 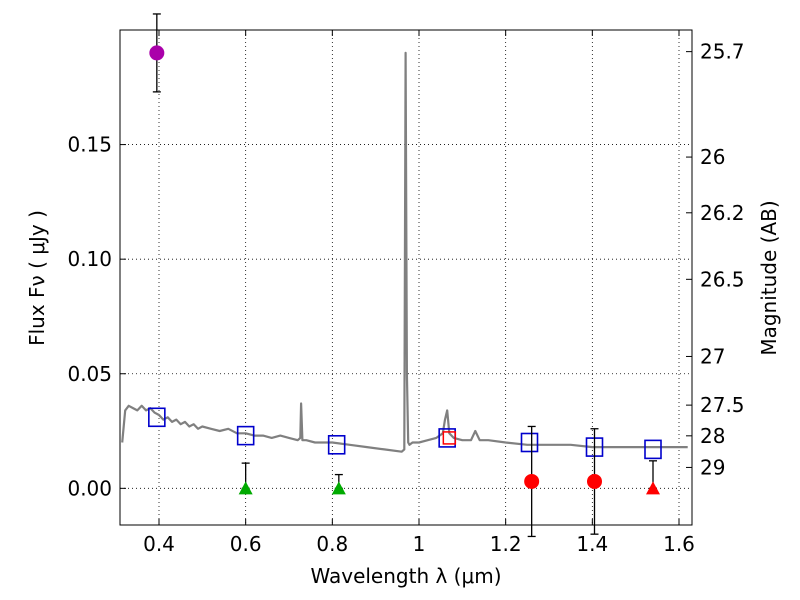 What do you see at coordinates (89, 374) in the screenshot?
I see `y-tick-label: 0.05` at bounding box center [89, 374].